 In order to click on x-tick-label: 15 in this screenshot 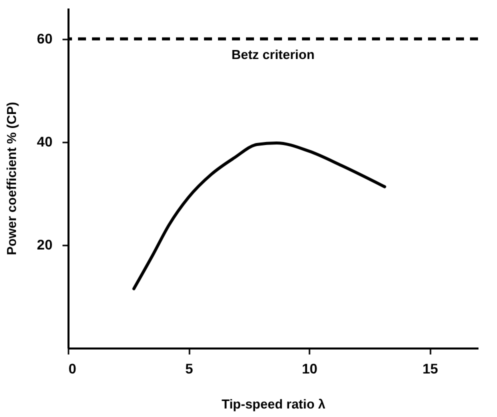, I will do `click(430, 368)`.